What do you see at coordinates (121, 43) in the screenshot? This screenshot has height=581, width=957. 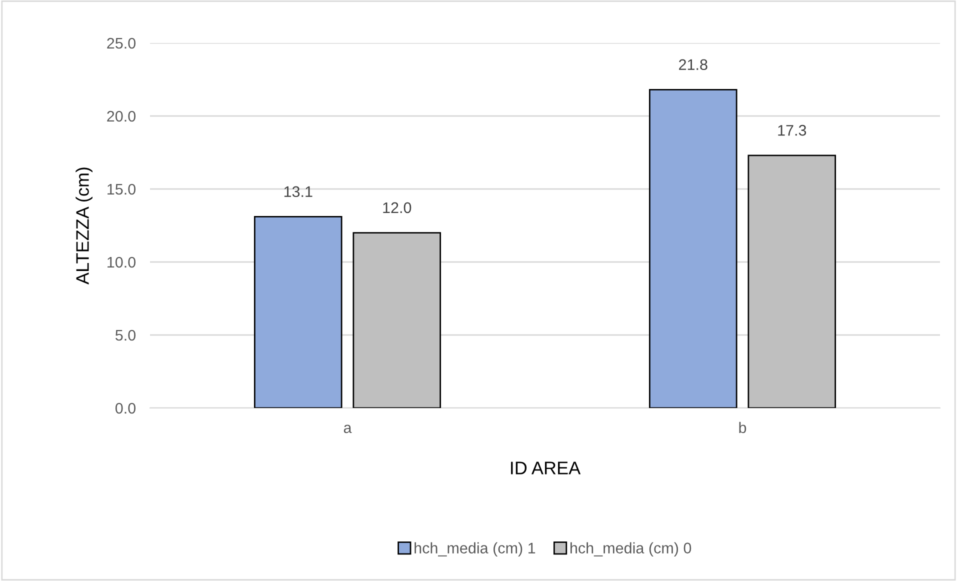 I see `y-tick-label: 25.0` at bounding box center [121, 43].